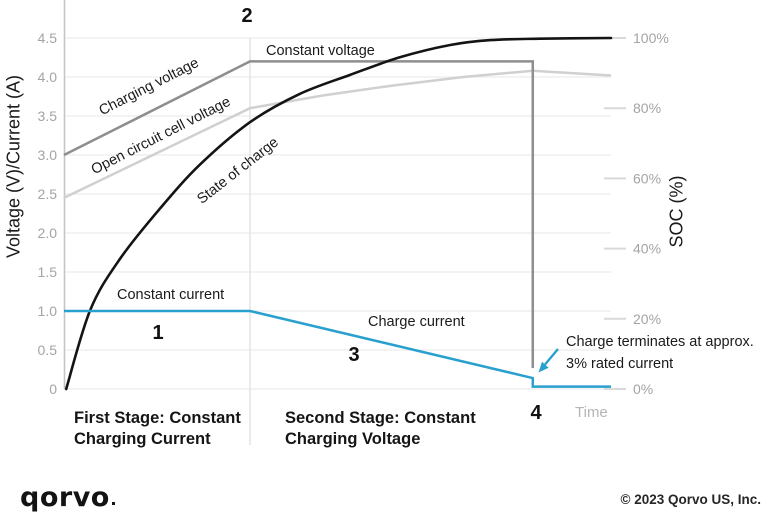 The image size is (768, 515). Describe the element at coordinates (536, 413) in the screenshot. I see `marker-stage-4: 4` at that location.